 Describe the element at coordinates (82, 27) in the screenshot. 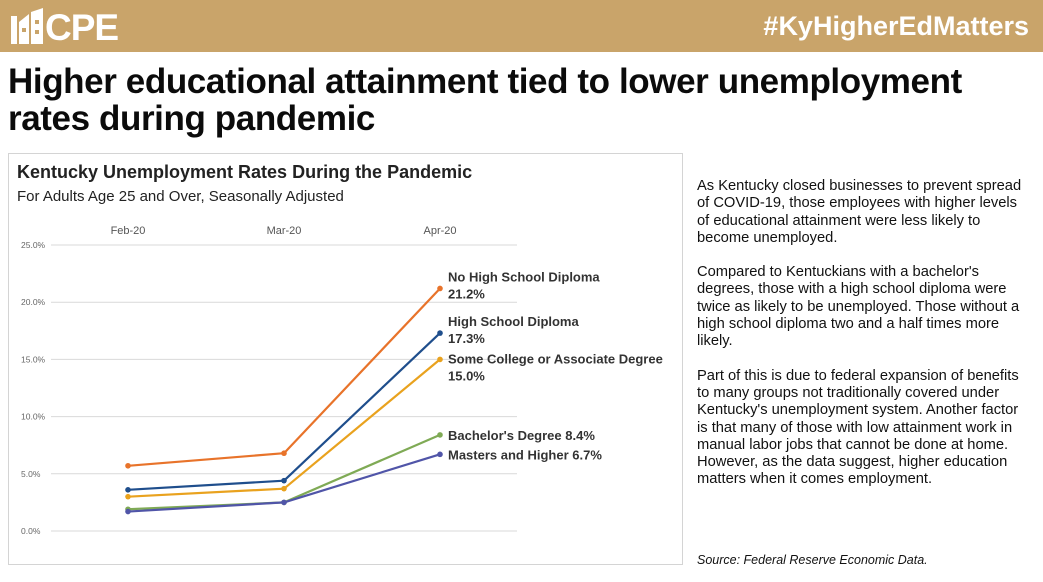

I see `logo-text: CPE` at that location.